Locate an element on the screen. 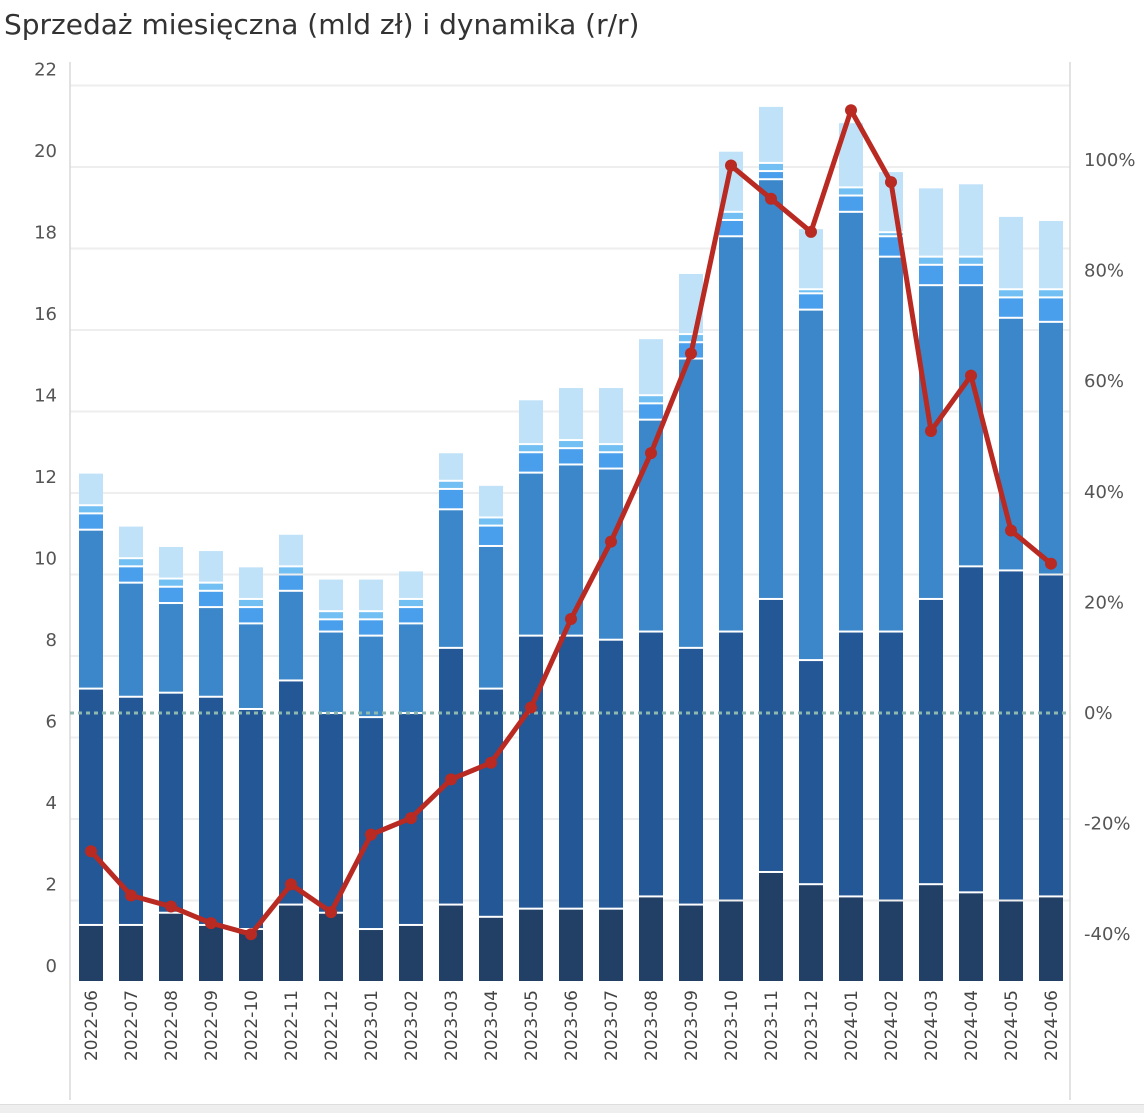 The width and height of the screenshot is (1144, 1113). x-tick-label: 2024-06 is located at coordinates (1052, 1025).